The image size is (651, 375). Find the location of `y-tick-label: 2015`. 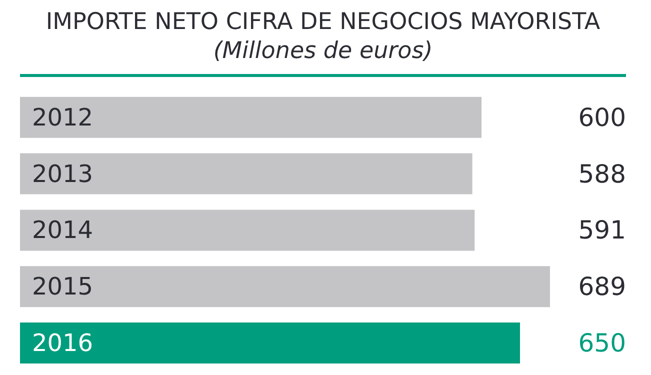

y-tick-label: 2015 is located at coordinates (63, 286).